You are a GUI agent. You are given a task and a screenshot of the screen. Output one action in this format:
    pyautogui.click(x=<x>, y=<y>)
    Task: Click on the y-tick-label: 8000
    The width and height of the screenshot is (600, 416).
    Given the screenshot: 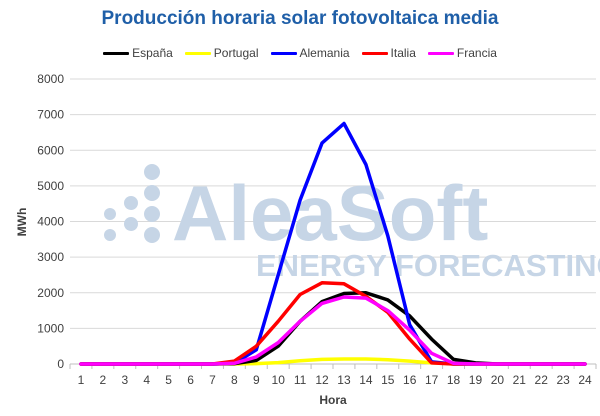 What is the action you would take?
    pyautogui.click(x=50, y=79)
    